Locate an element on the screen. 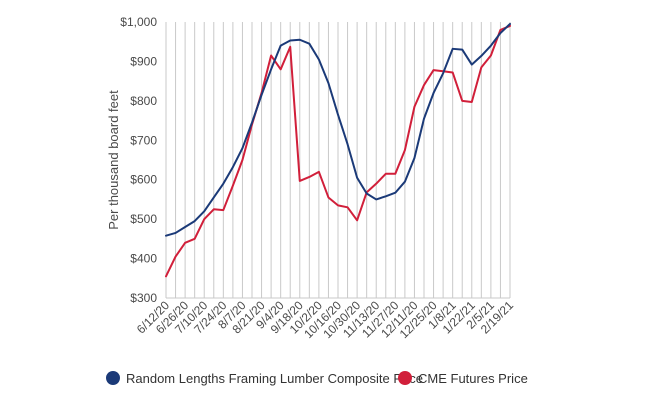 The height and width of the screenshot is (400, 648). y-tick-label: $400 is located at coordinates (143, 259).